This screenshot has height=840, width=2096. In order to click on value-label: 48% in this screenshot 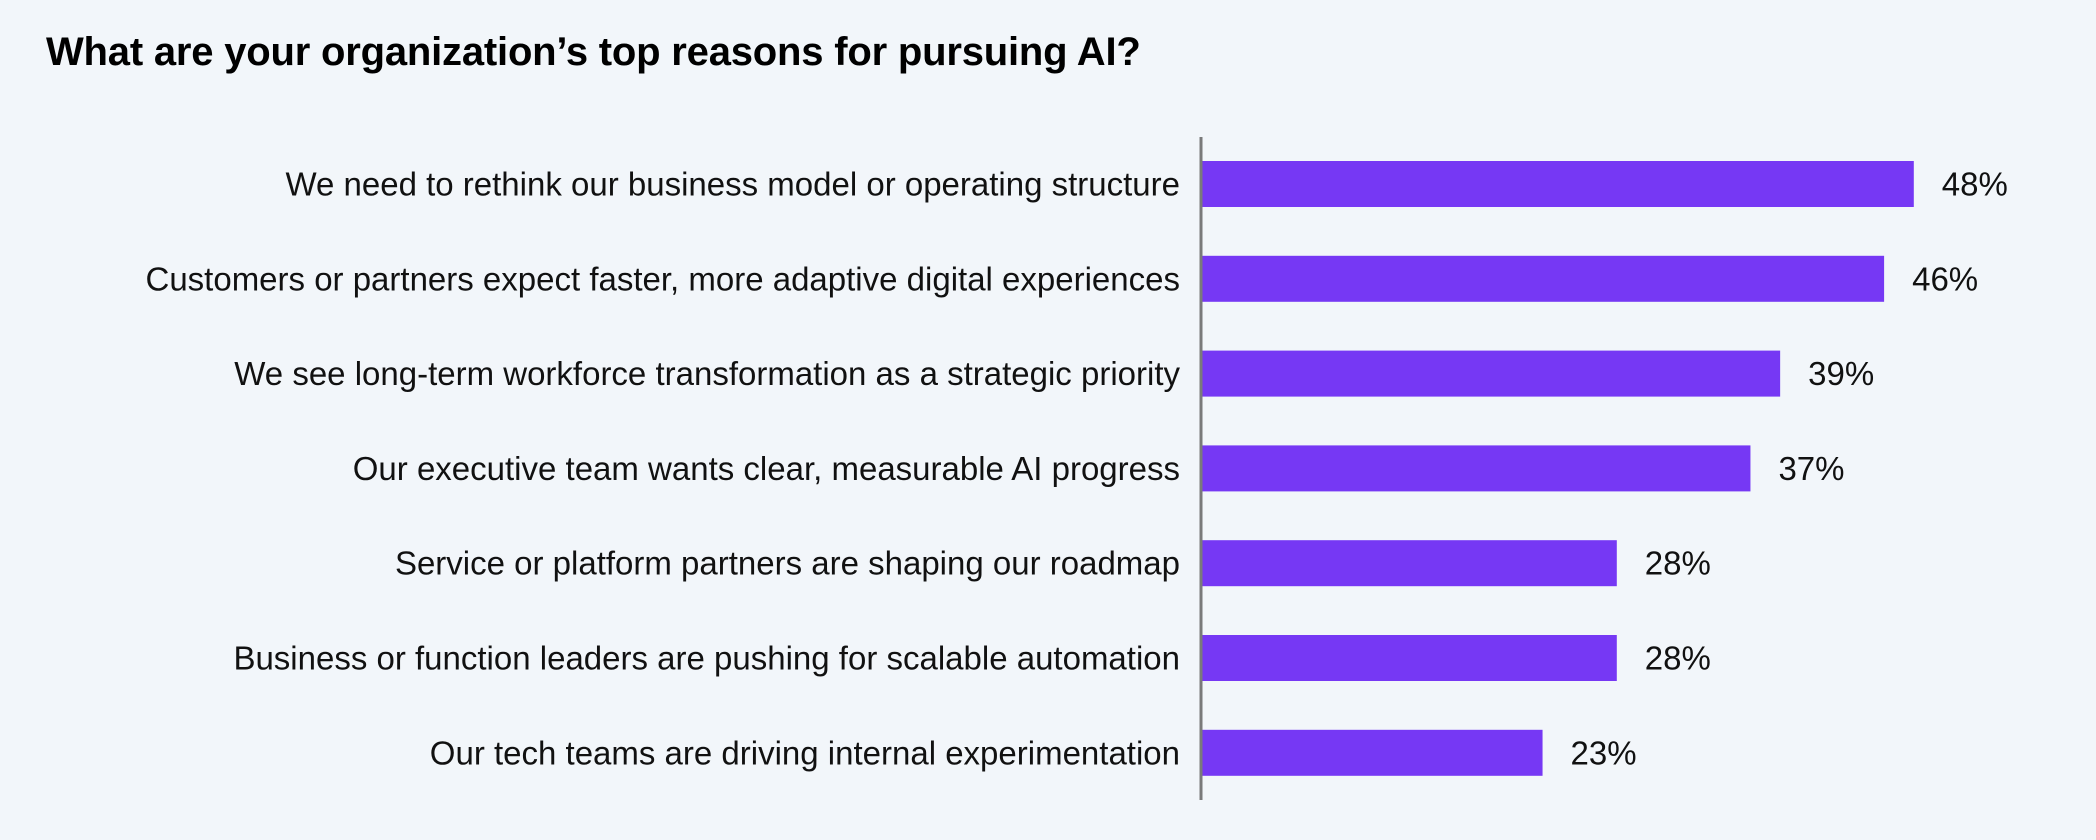, I will do `click(1975, 184)`.